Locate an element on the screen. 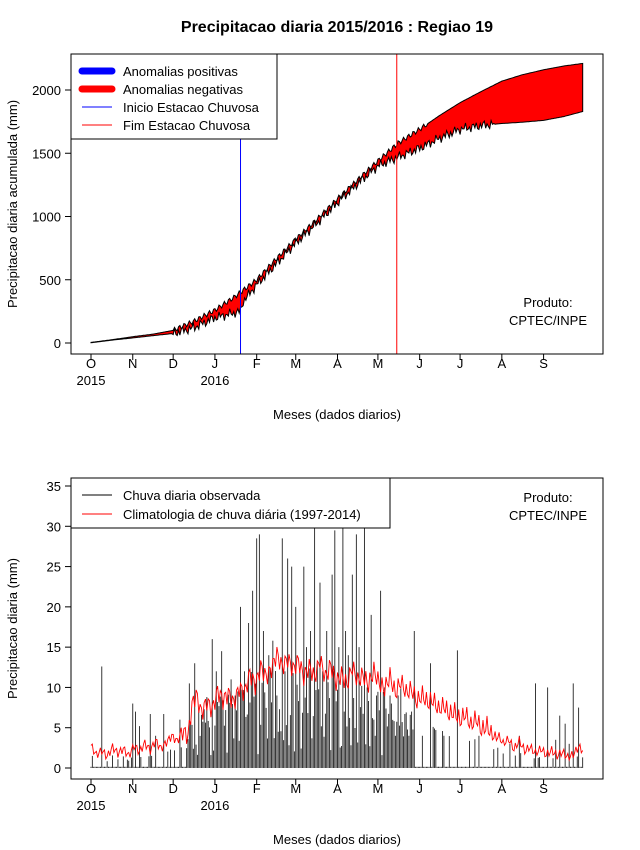 Image resolution: width=640 pixels, height=850 pixels. y-tick-label: 5 is located at coordinates (57, 728).